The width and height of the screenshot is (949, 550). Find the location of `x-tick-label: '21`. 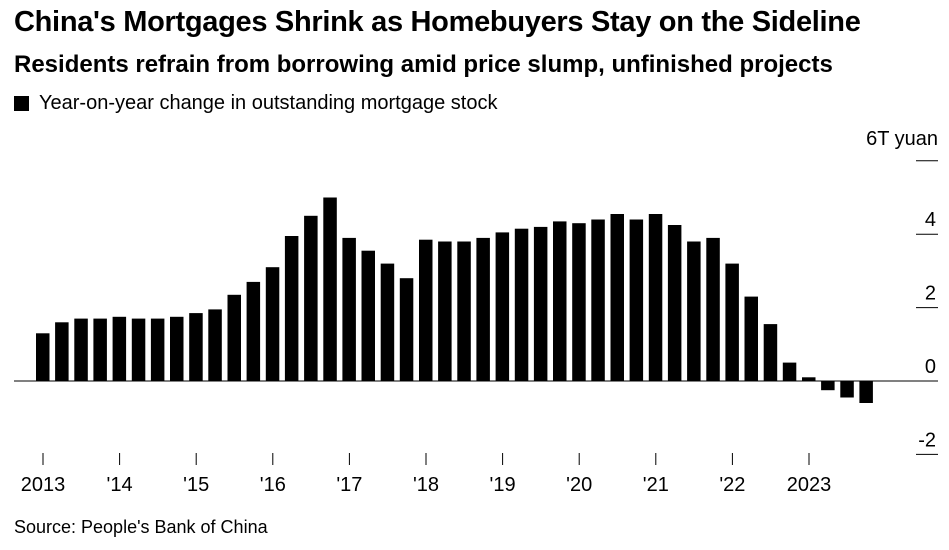

x-tick-label: '21 is located at coordinates (656, 485).